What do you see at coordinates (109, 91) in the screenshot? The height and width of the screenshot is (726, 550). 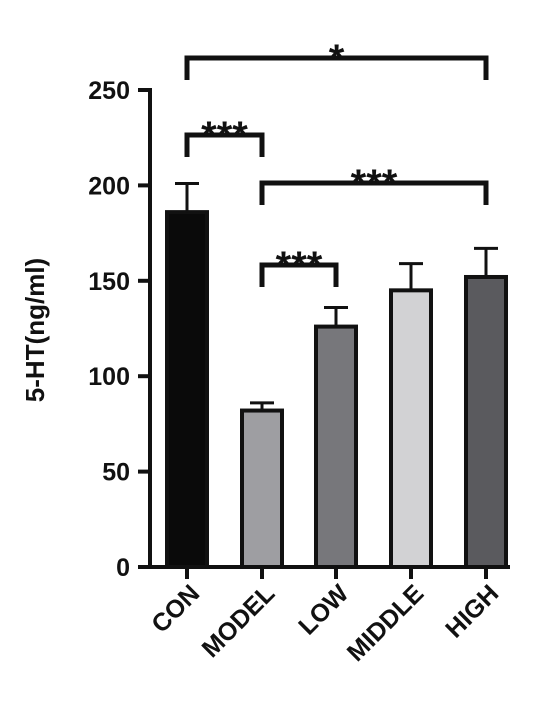 I see `y-tick-label: 250` at bounding box center [109, 91].